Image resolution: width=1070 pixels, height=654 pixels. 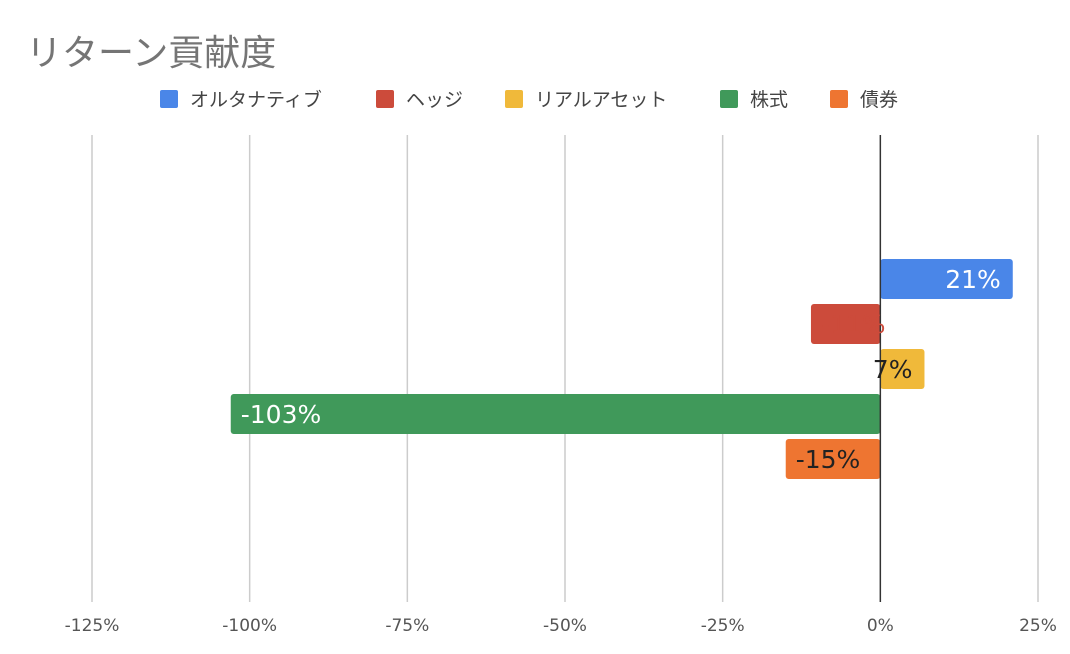 What do you see at coordinates (769, 100) in the screenshot?
I see `legend-label: 株式` at bounding box center [769, 100].